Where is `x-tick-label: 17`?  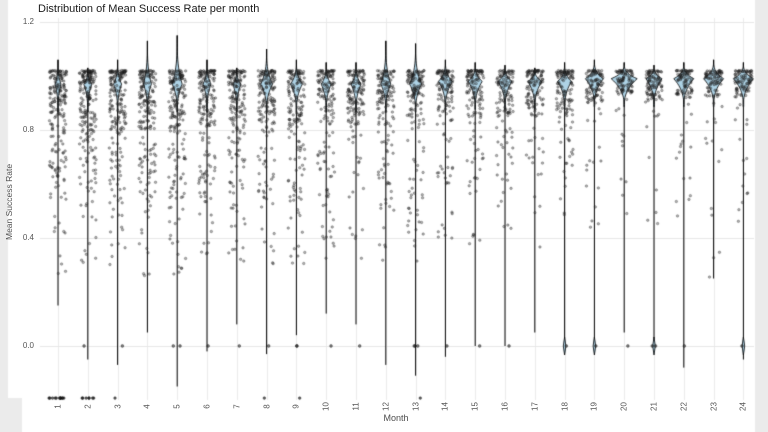 x-tick-label: 17 is located at coordinates (535, 406).